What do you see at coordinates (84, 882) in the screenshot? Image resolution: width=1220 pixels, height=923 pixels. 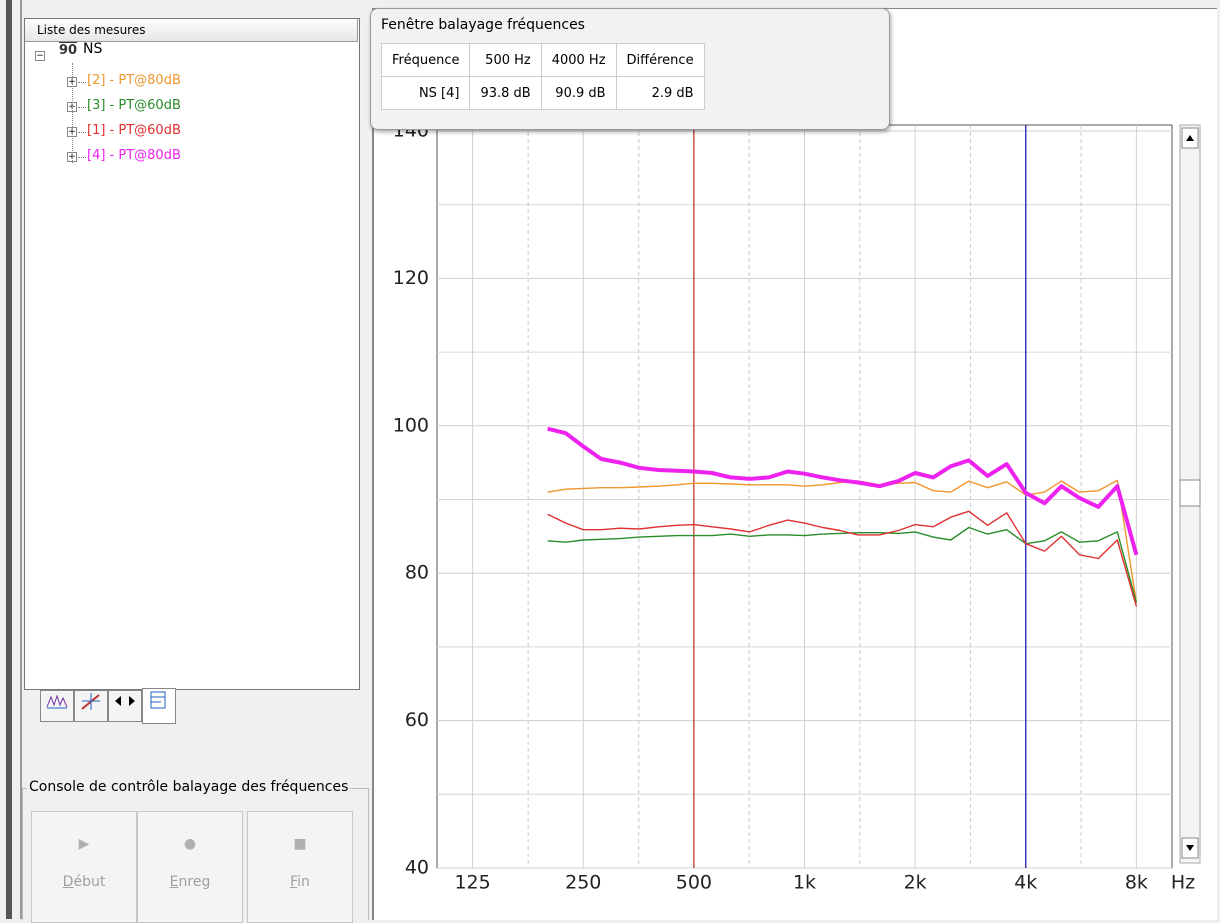 I see `button-label: Début` at bounding box center [84, 882].